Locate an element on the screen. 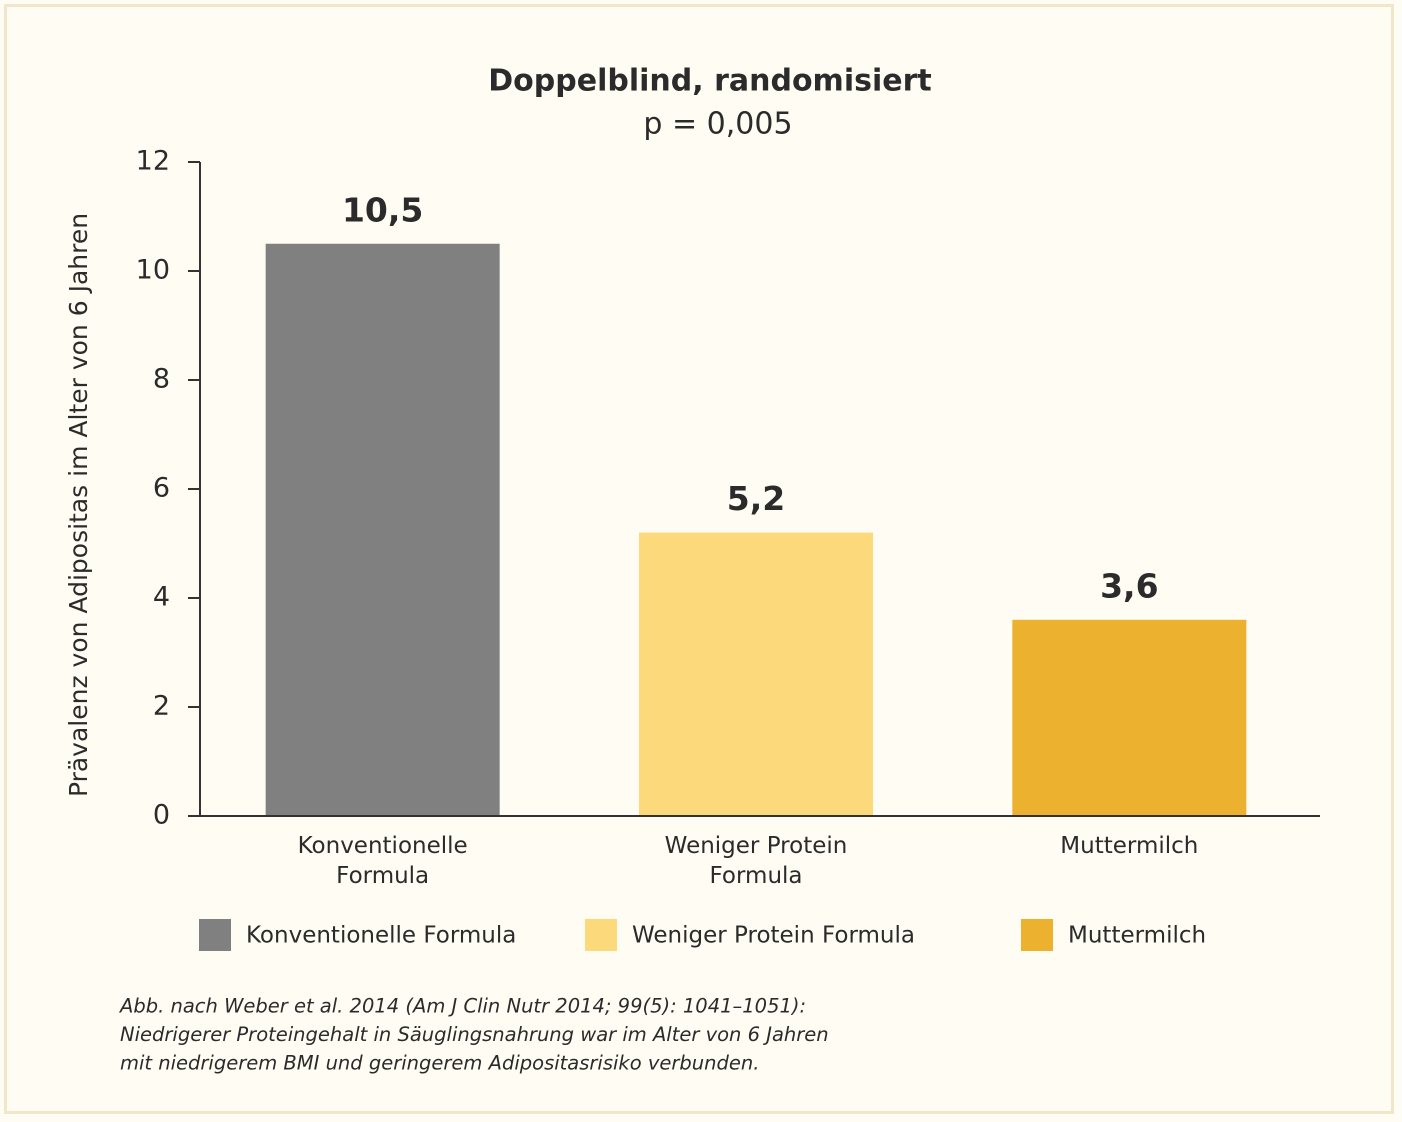 The height and width of the screenshot is (1122, 1402). x-tick-label: Konventionelle Formula is located at coordinates (382, 861).